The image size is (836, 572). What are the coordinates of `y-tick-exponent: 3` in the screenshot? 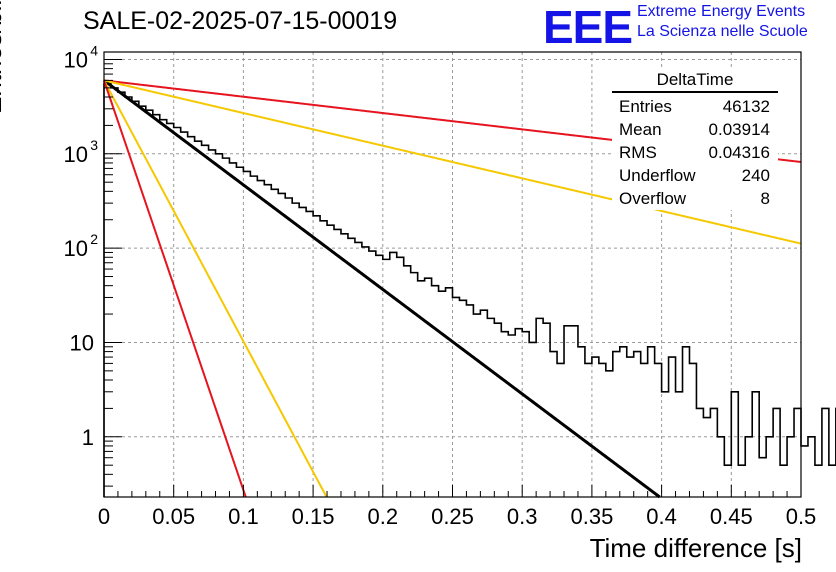 It's located at (94, 145).